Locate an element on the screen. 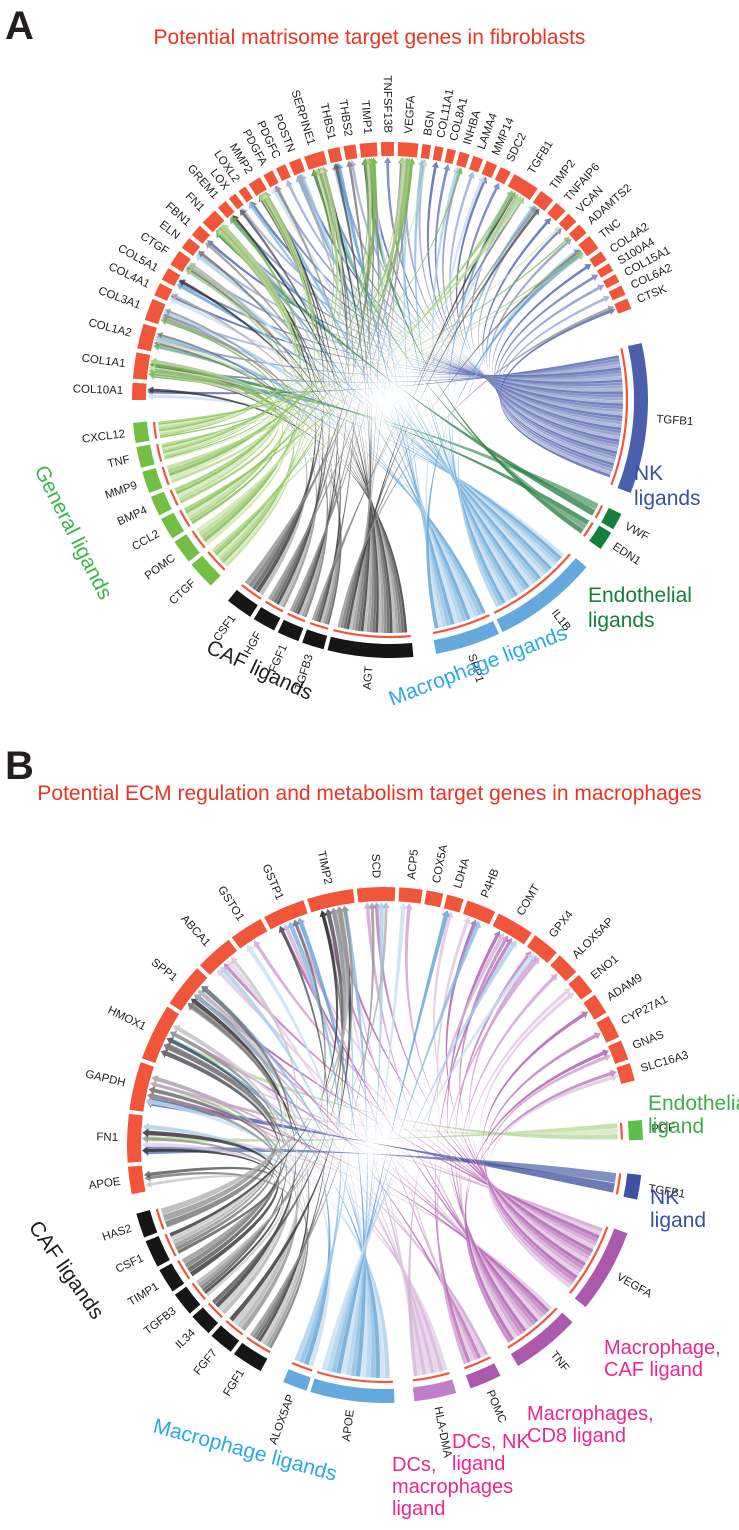  arc-segment-P4HB is located at coordinates (479, 912).